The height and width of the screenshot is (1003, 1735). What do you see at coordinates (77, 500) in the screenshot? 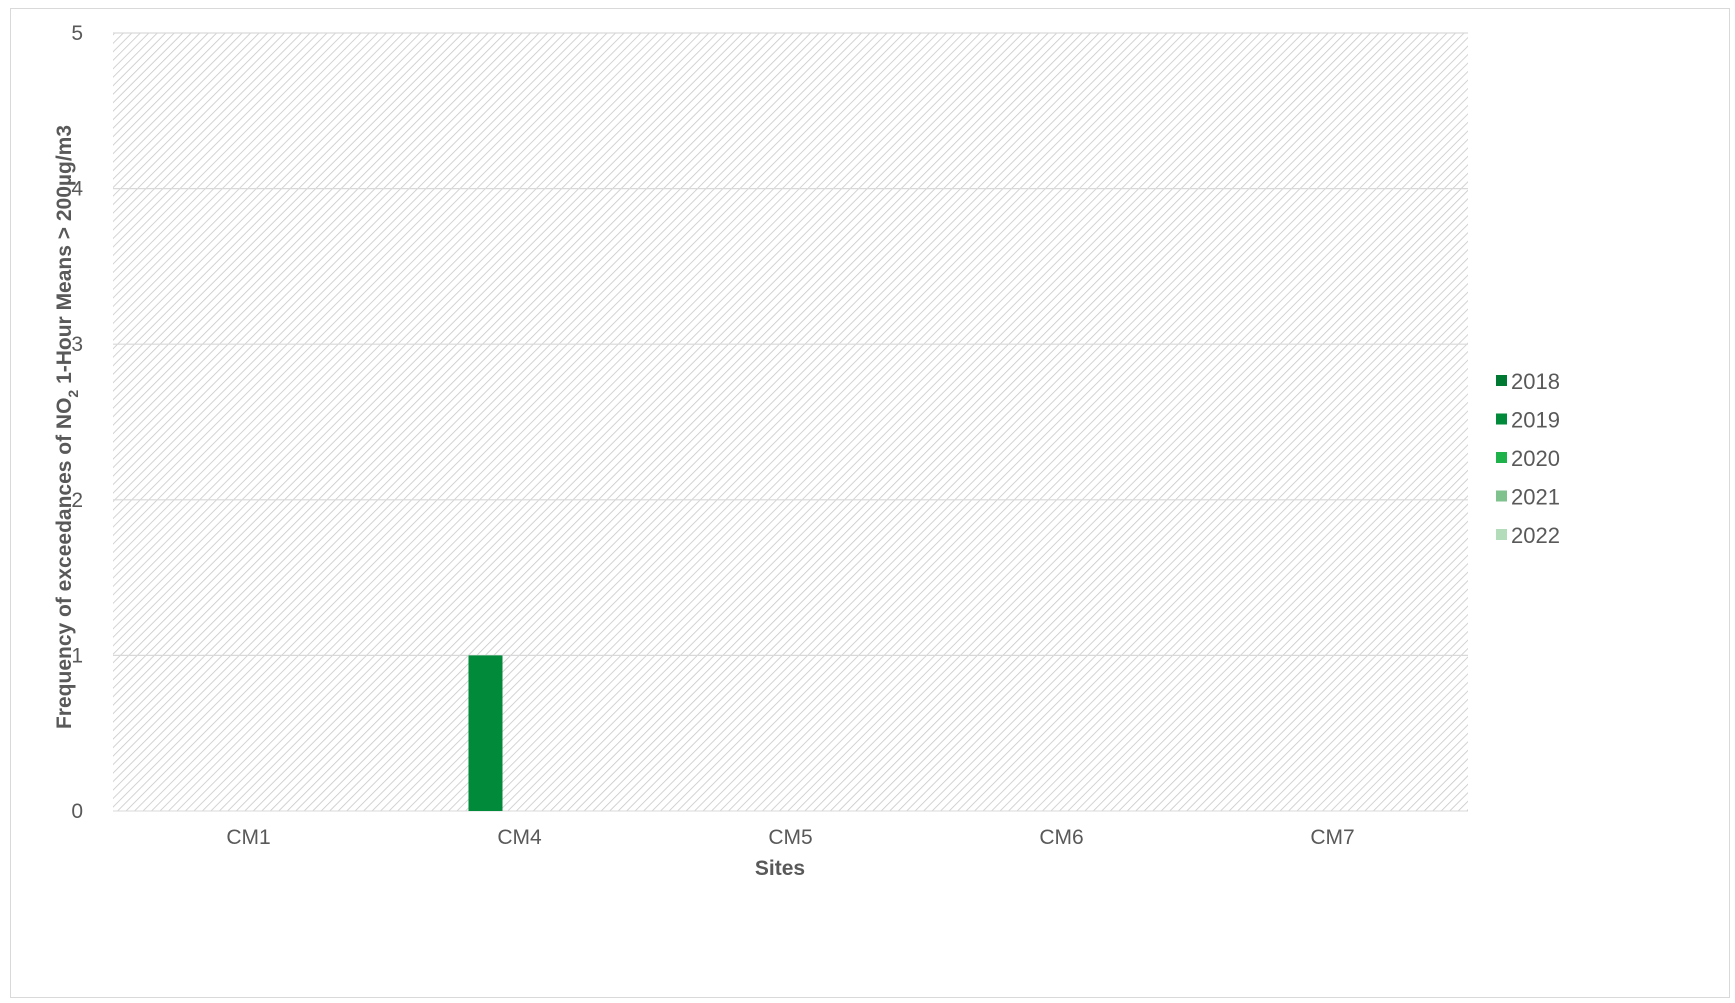
I see `y-tick-label: 2` at bounding box center [77, 500].